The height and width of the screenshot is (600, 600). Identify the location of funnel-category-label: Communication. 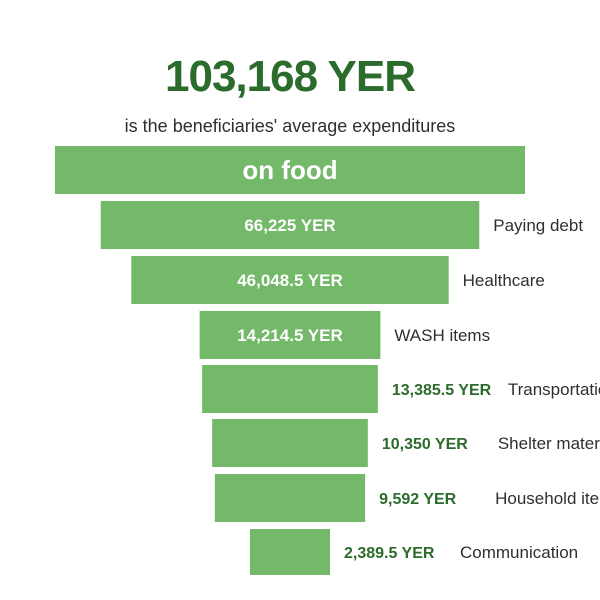
(519, 552).